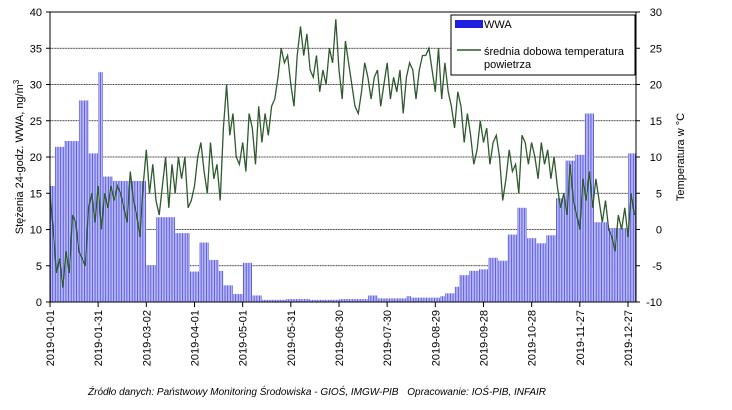 The image size is (732, 410). Describe the element at coordinates (629, 338) in the screenshot. I see `x-tick-label: 2019-12-27` at that location.